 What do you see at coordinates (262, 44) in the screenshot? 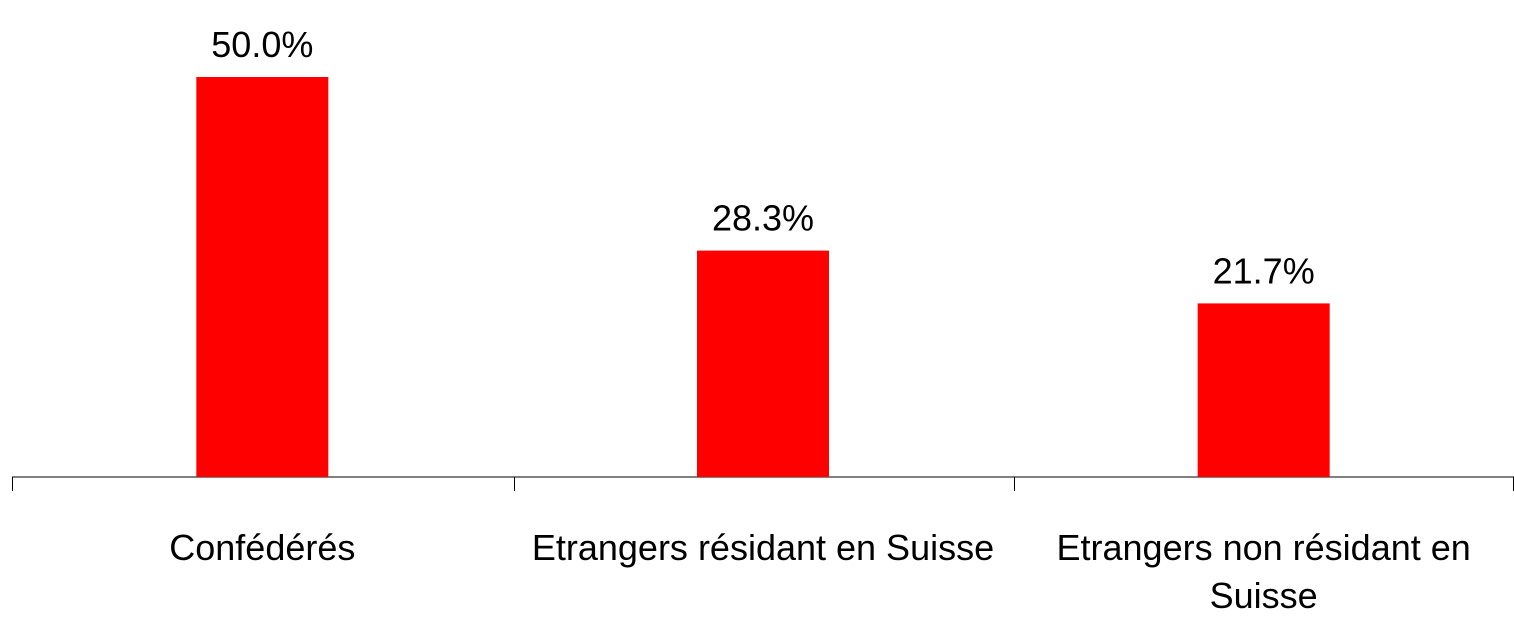
I see `value-label: 50.0%` at bounding box center [262, 44].